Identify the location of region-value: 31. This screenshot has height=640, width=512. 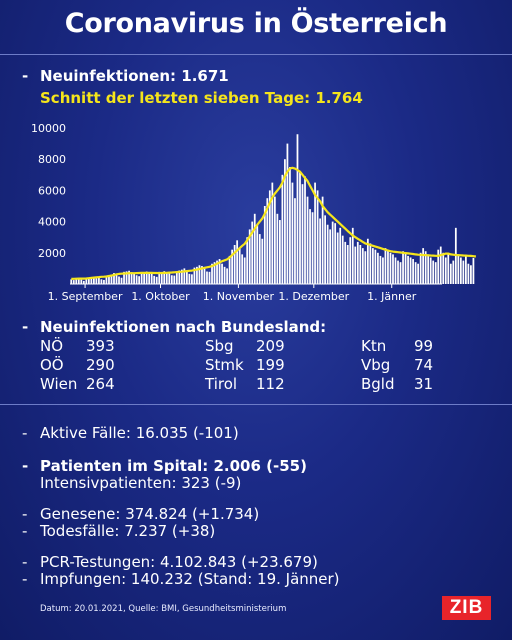
(424, 384).